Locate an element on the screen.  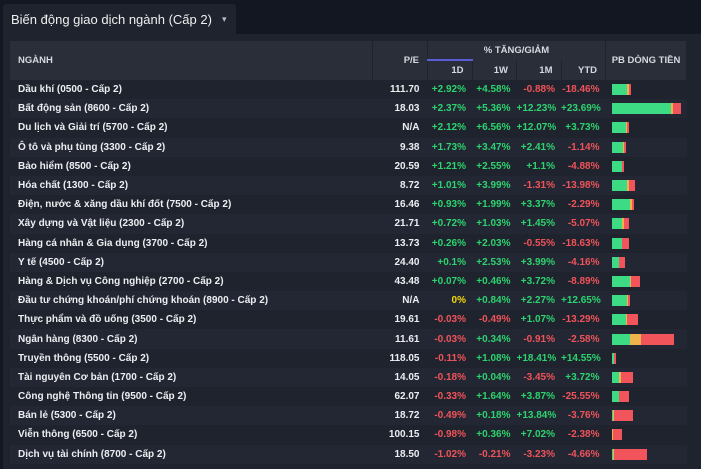
sector-name: Truyền thông (5500 - Cấp 2) is located at coordinates (191, 358).